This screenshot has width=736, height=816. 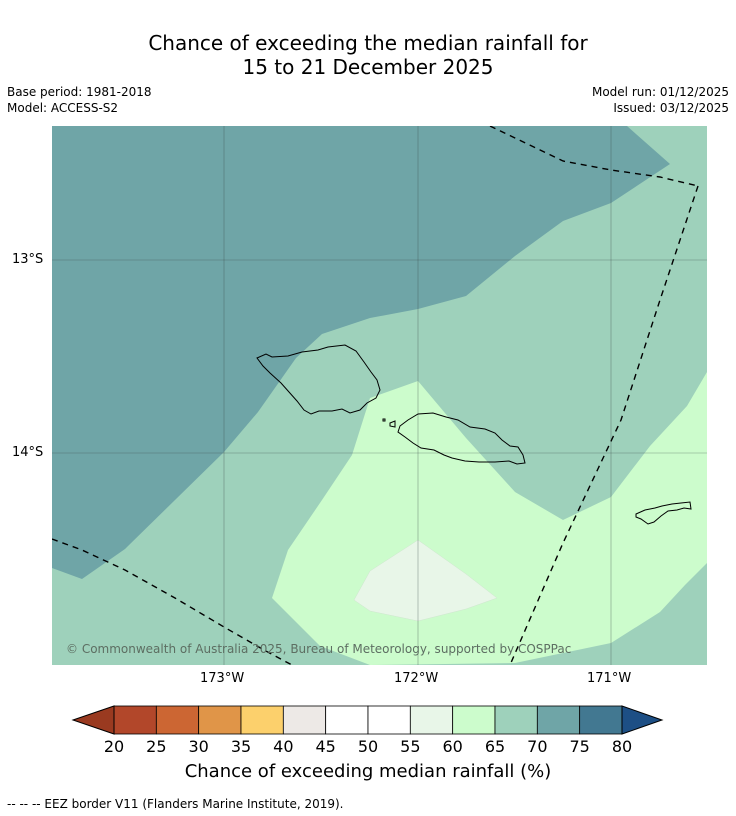 What do you see at coordinates (318, 379) in the screenshot?
I see `savaii-island` at bounding box center [318, 379].